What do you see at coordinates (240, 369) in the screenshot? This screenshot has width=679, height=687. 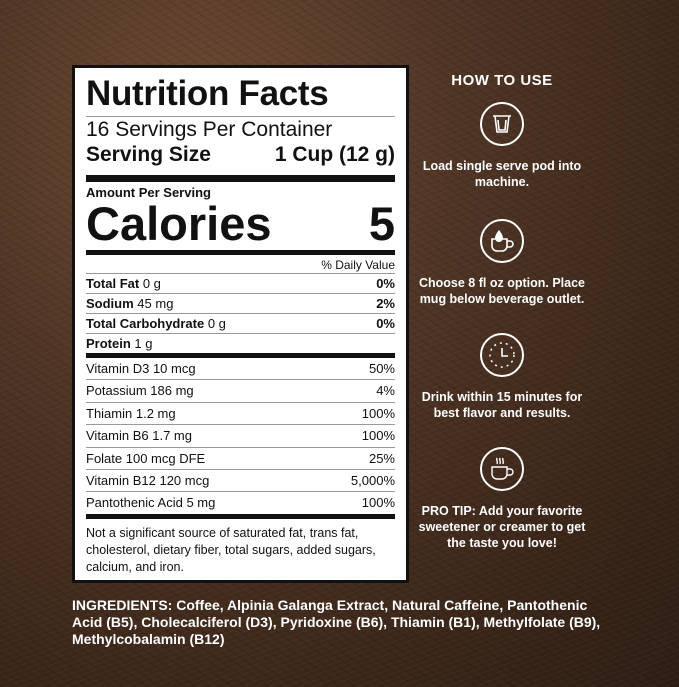 I see `vitamin-row: Vitamin D3 10 mcg 50%` at bounding box center [240, 369].